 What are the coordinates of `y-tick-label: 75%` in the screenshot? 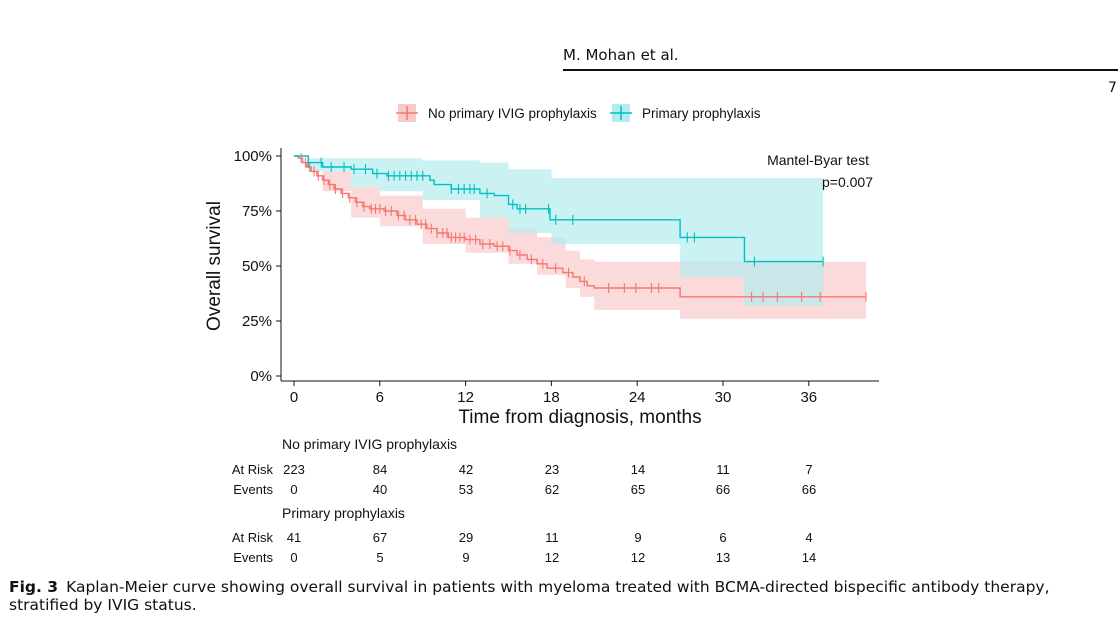 It's located at (257, 211).